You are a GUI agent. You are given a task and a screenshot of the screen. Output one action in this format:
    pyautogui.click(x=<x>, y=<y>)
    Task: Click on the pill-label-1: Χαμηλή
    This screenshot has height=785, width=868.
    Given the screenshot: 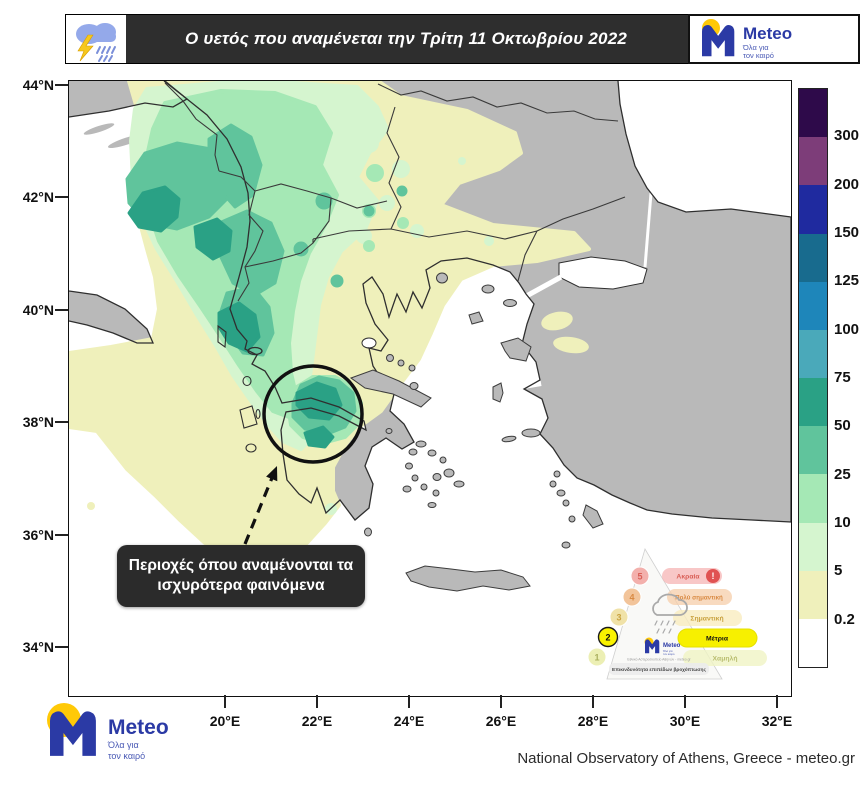 What is the action you would take?
    pyautogui.click(x=725, y=659)
    